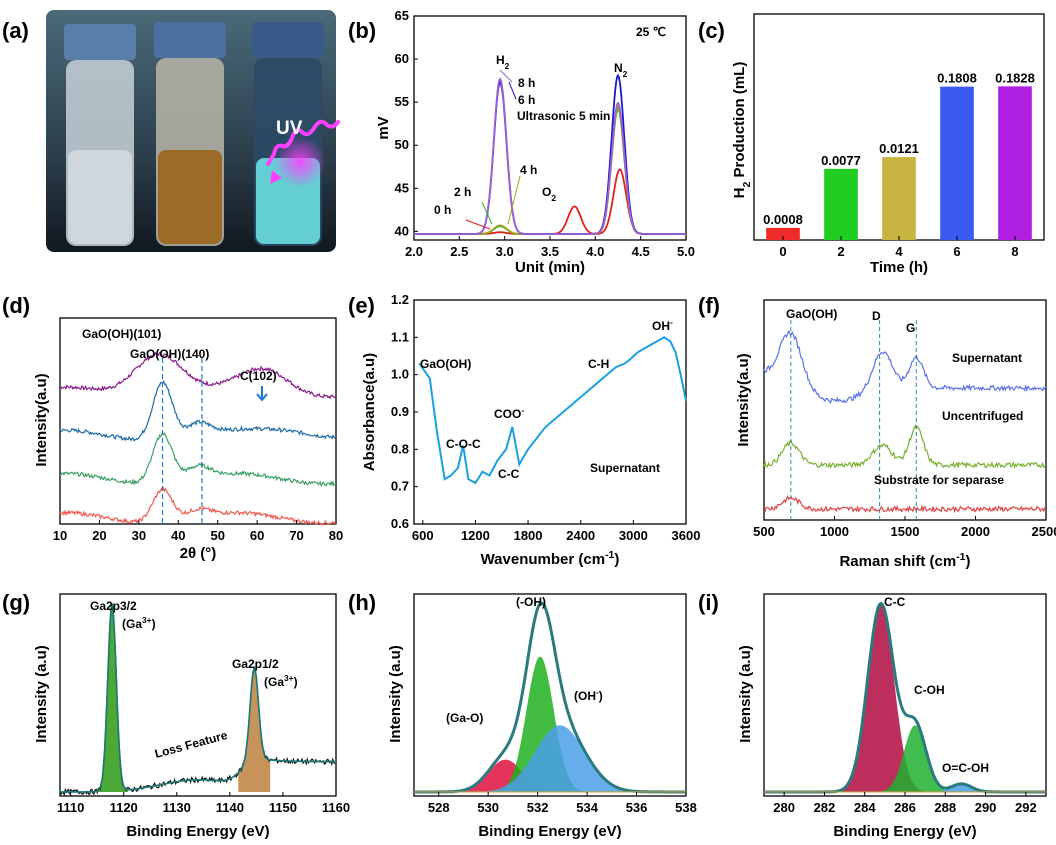 This screenshot has height=845, width=1056. I want to click on chart-e-coo-label: COO-, so click(509, 413).